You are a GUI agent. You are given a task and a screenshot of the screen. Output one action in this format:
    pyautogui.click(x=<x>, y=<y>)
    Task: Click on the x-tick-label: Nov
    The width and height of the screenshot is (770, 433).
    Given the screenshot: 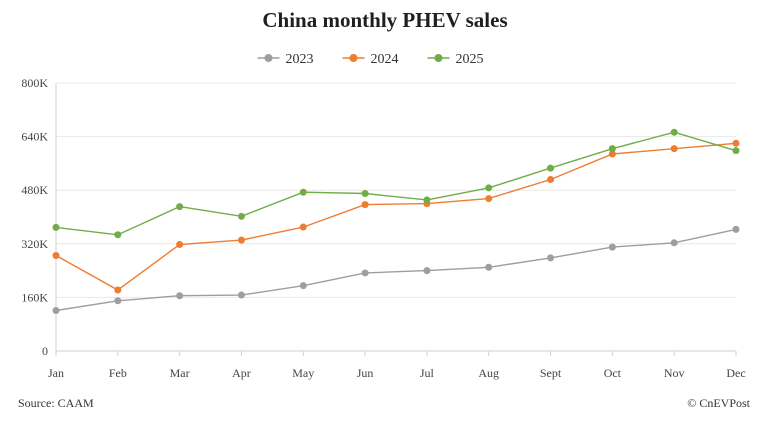 What is the action you would take?
    pyautogui.click(x=674, y=373)
    